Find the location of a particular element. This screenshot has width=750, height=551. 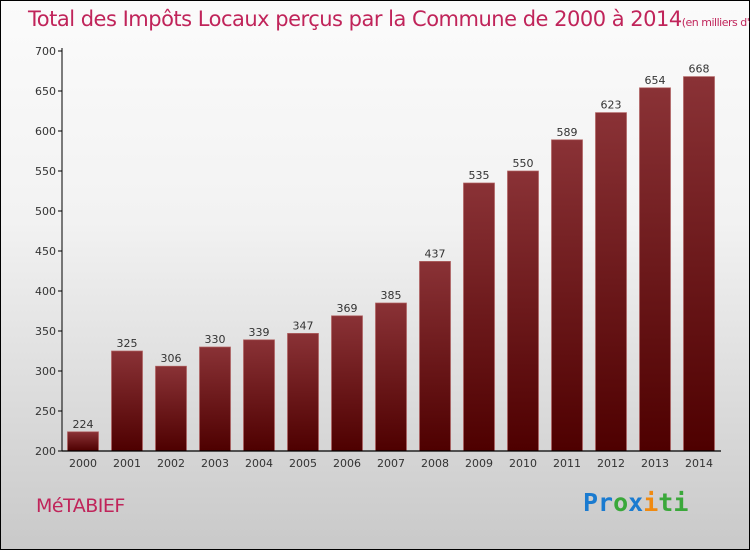

x-tick-label: 2003 is located at coordinates (215, 463).